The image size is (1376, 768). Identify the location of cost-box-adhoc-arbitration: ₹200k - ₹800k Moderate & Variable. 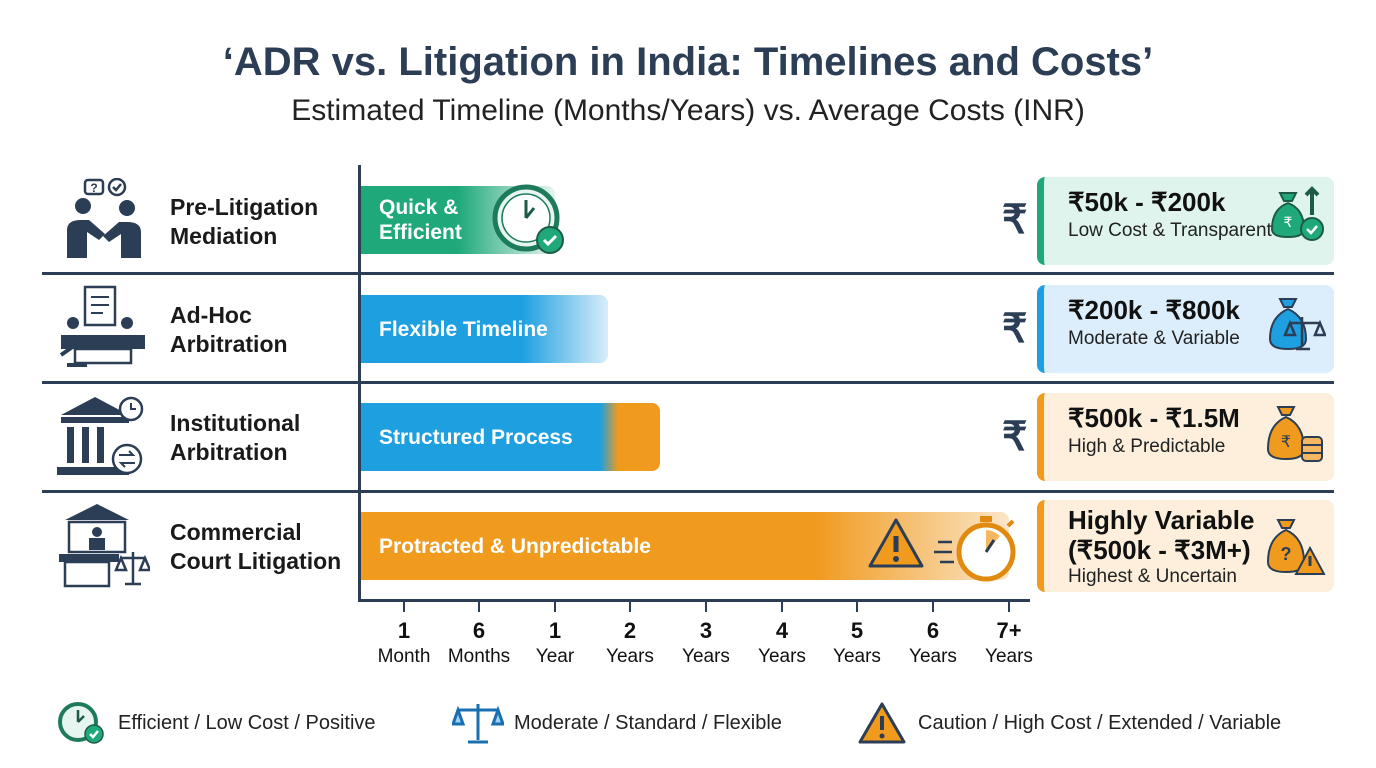
(1185, 329).